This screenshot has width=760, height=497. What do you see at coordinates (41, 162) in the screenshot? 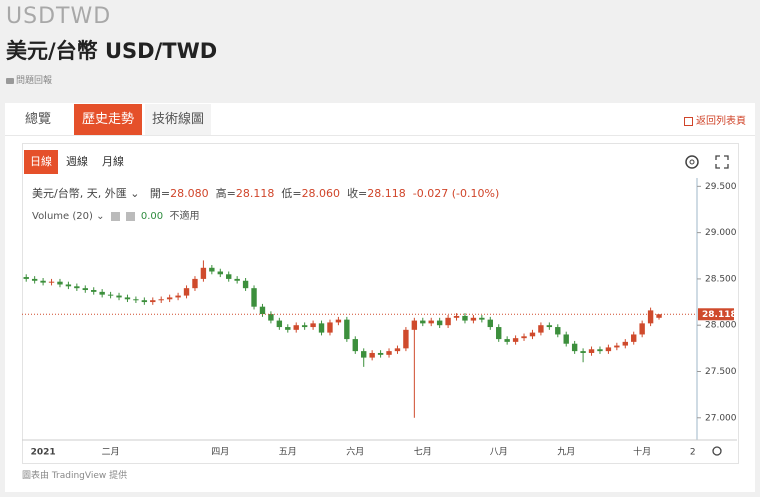
I see `interval-active: 日線` at bounding box center [41, 162].